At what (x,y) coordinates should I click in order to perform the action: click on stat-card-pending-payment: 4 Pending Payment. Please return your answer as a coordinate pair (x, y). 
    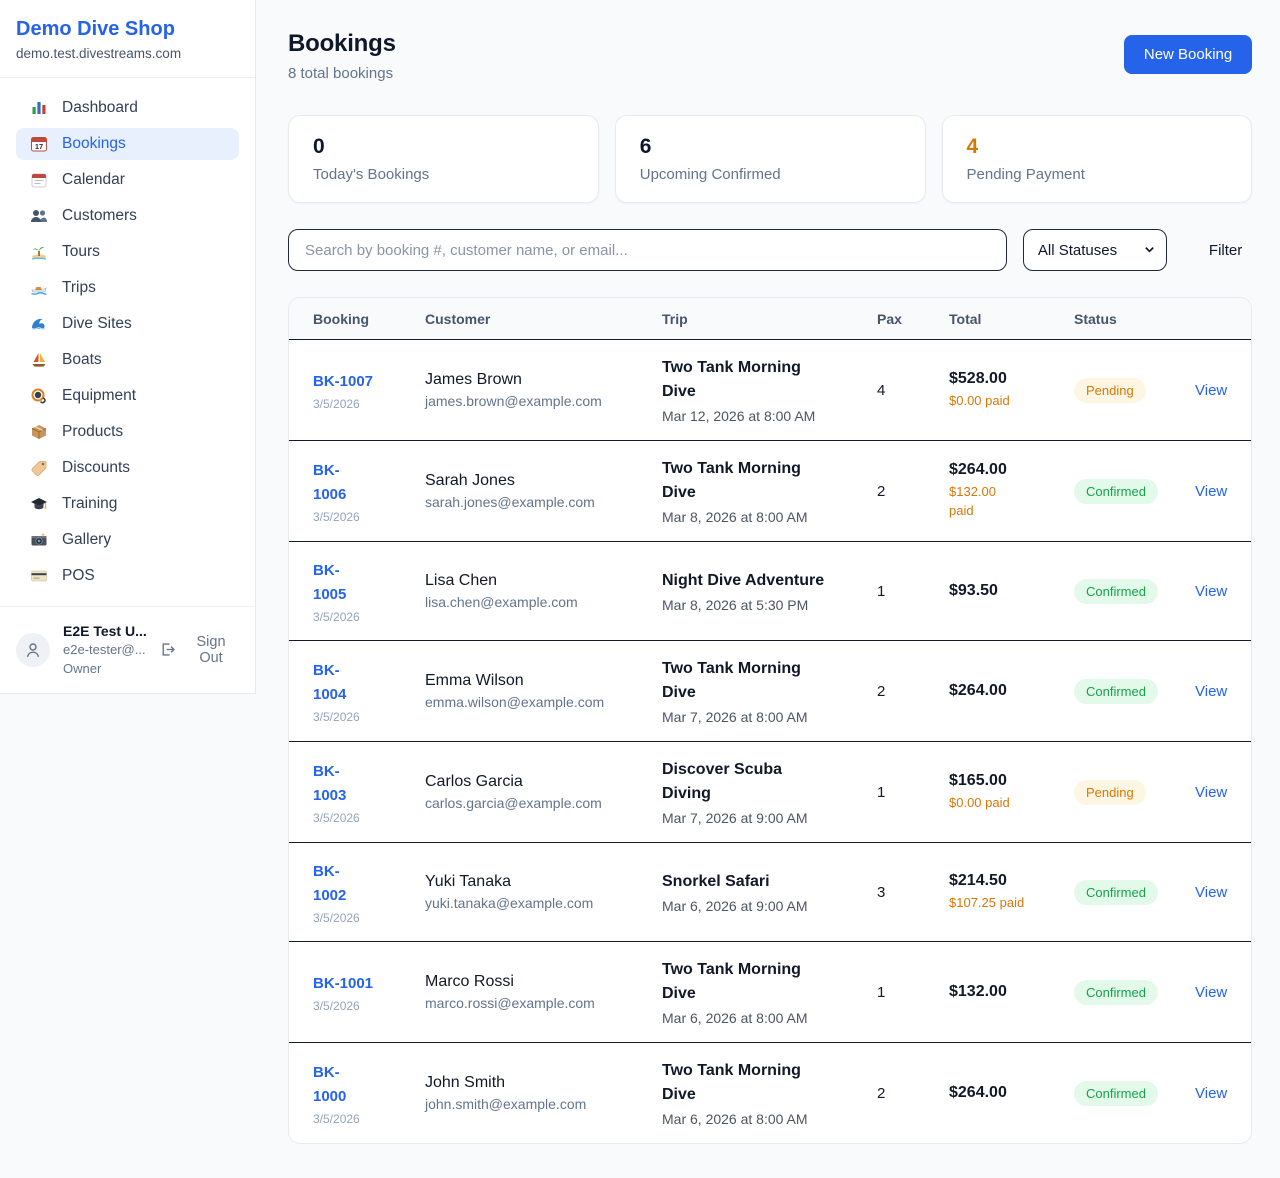
    Looking at the image, I should click on (1097, 159).